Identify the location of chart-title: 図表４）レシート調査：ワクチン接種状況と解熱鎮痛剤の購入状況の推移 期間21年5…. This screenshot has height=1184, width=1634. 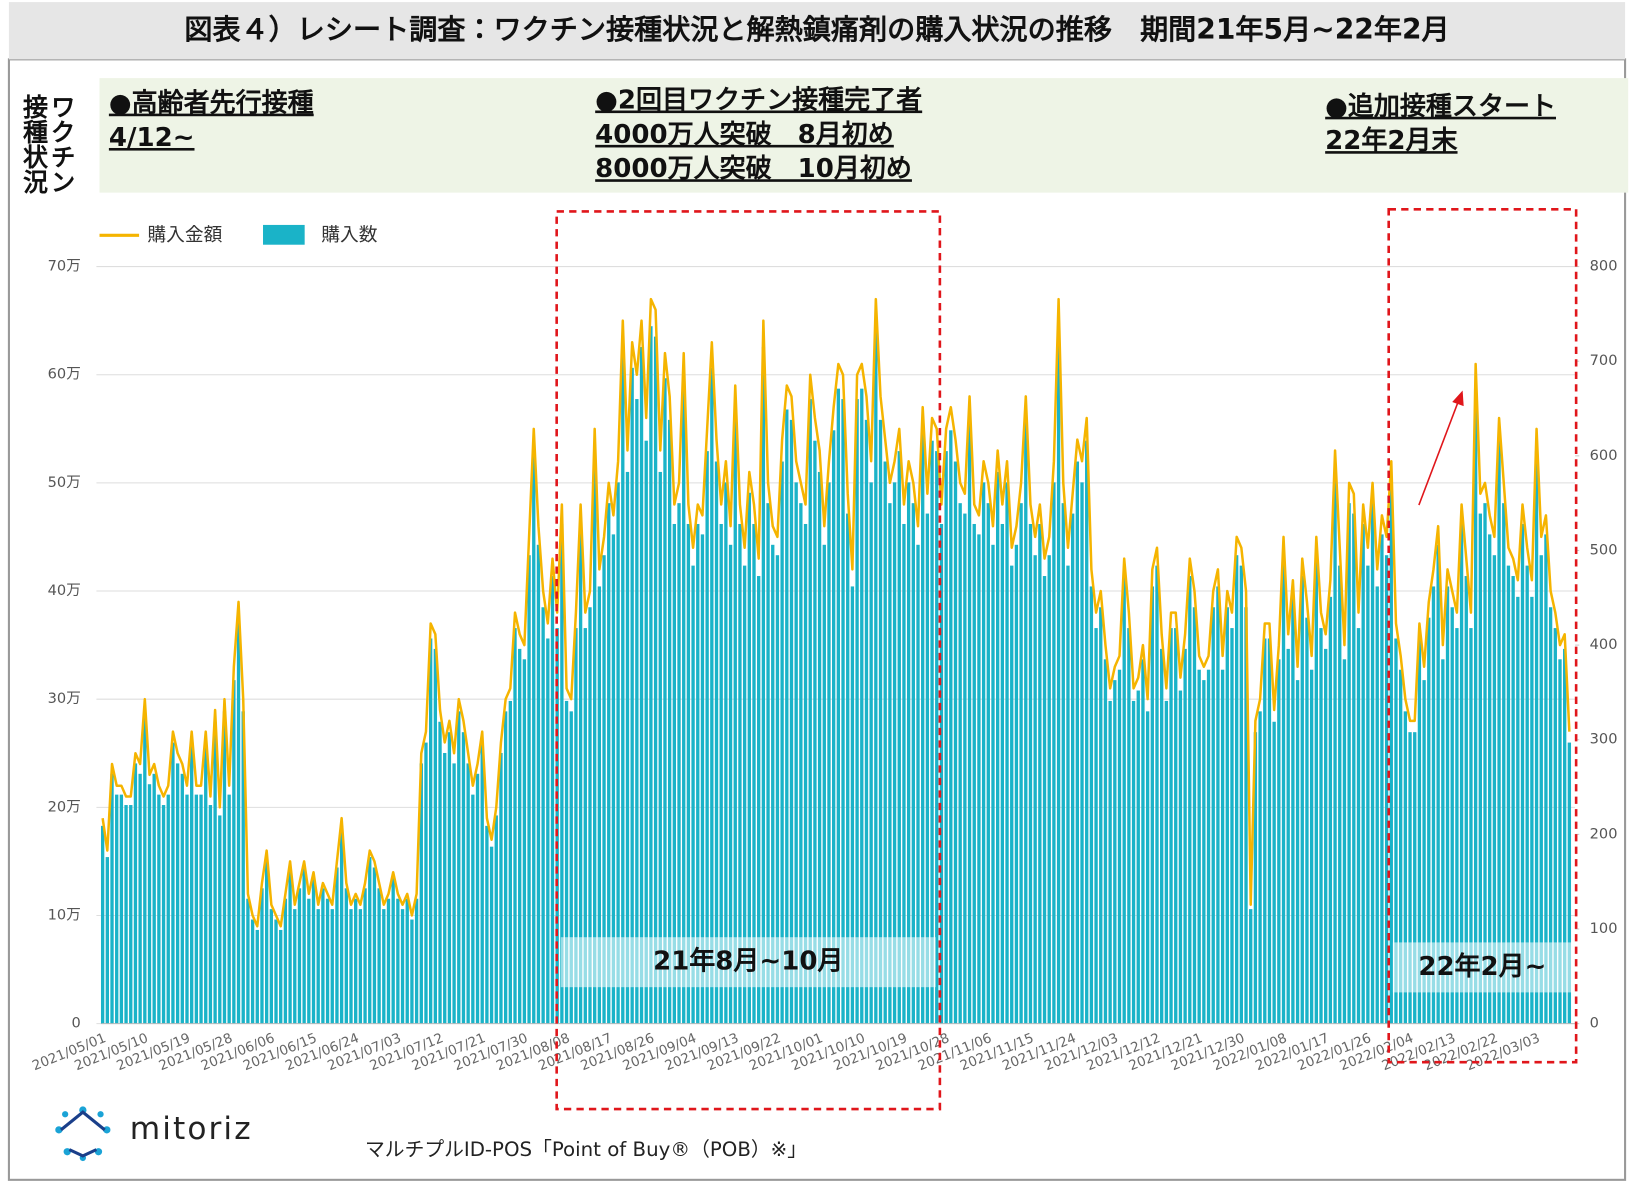
(816, 29).